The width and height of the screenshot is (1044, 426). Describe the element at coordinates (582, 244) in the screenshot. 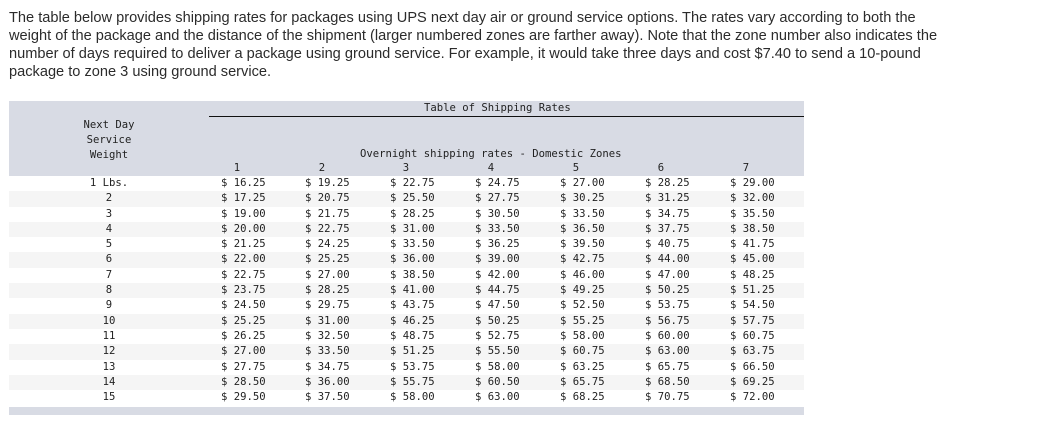

I see `rate-cell: $ 39.50` at that location.